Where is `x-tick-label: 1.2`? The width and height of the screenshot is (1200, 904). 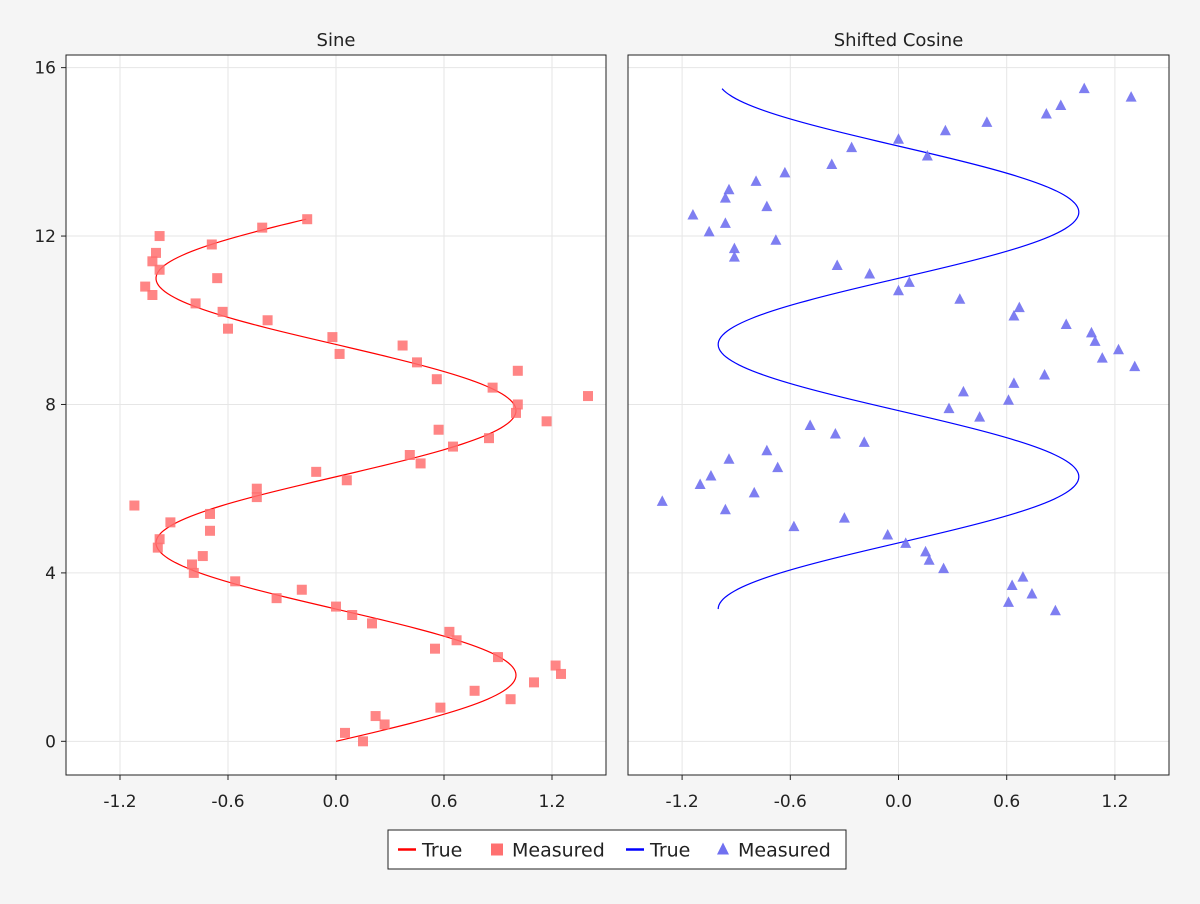
x-tick-label: 1.2 is located at coordinates (551, 802).